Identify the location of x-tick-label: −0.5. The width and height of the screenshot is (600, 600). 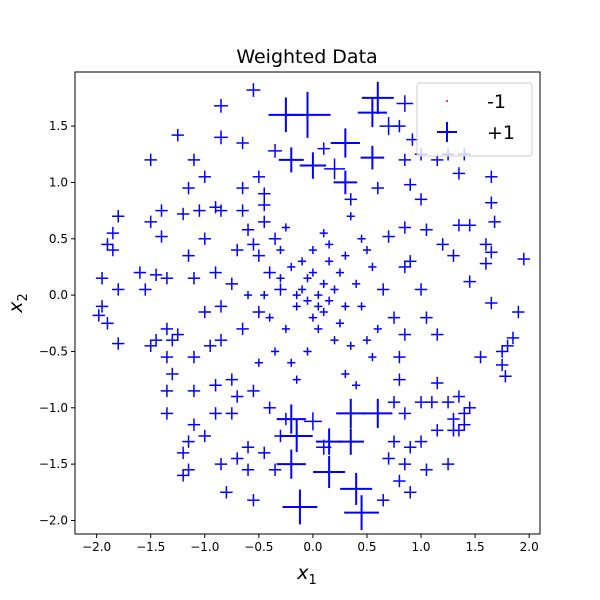
(258, 547).